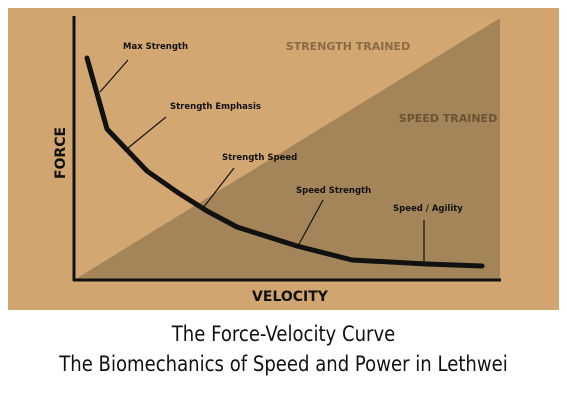 This screenshot has width=567, height=403. What do you see at coordinates (147, 132) in the screenshot?
I see `strength-emphasis-leader` at bounding box center [147, 132].